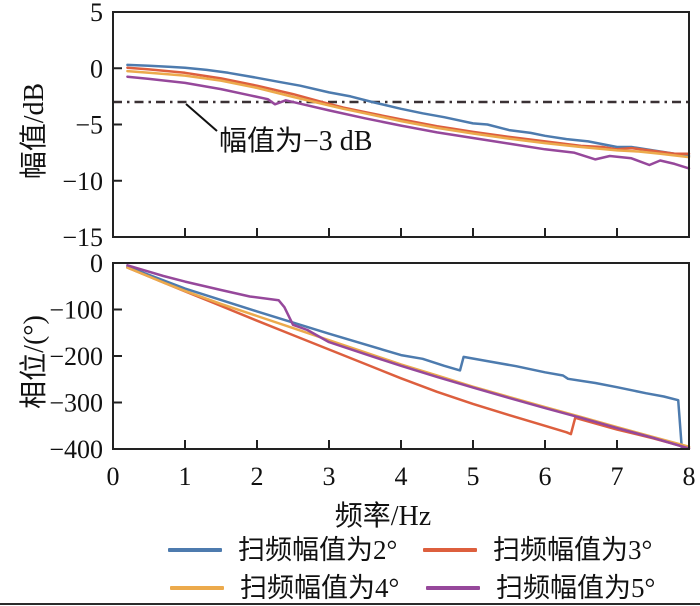 The height and width of the screenshot is (606, 700). Describe the element at coordinates (197, 588) in the screenshot. I see `legend-line-sweep-4deg` at that location.